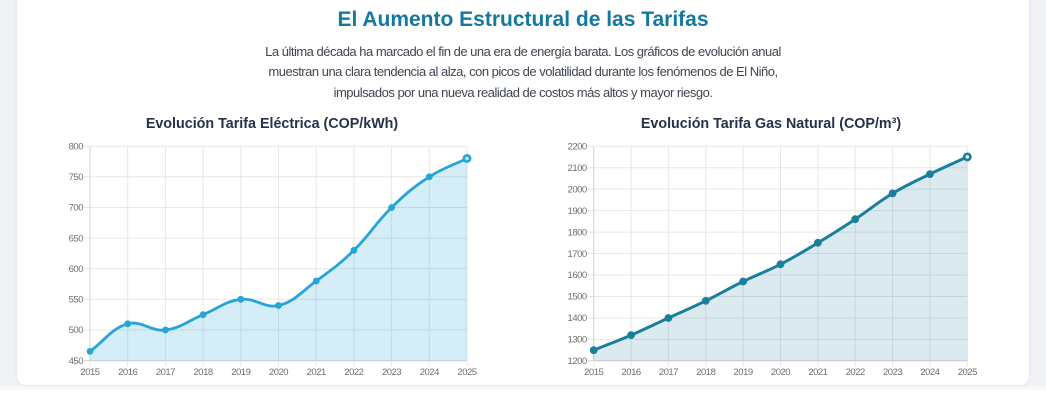  I want to click on svg-text: 1300, so click(577, 340).